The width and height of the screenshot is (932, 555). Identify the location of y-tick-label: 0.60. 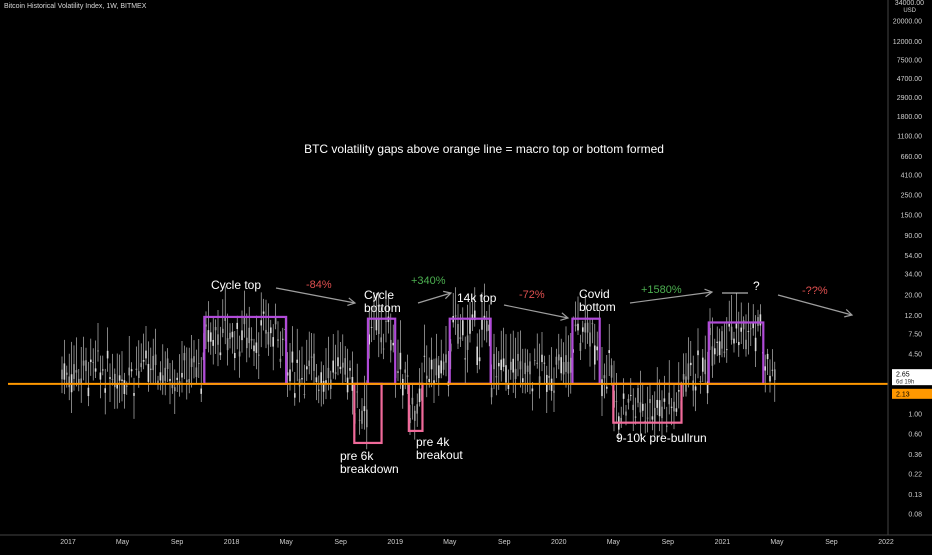
(915, 435).